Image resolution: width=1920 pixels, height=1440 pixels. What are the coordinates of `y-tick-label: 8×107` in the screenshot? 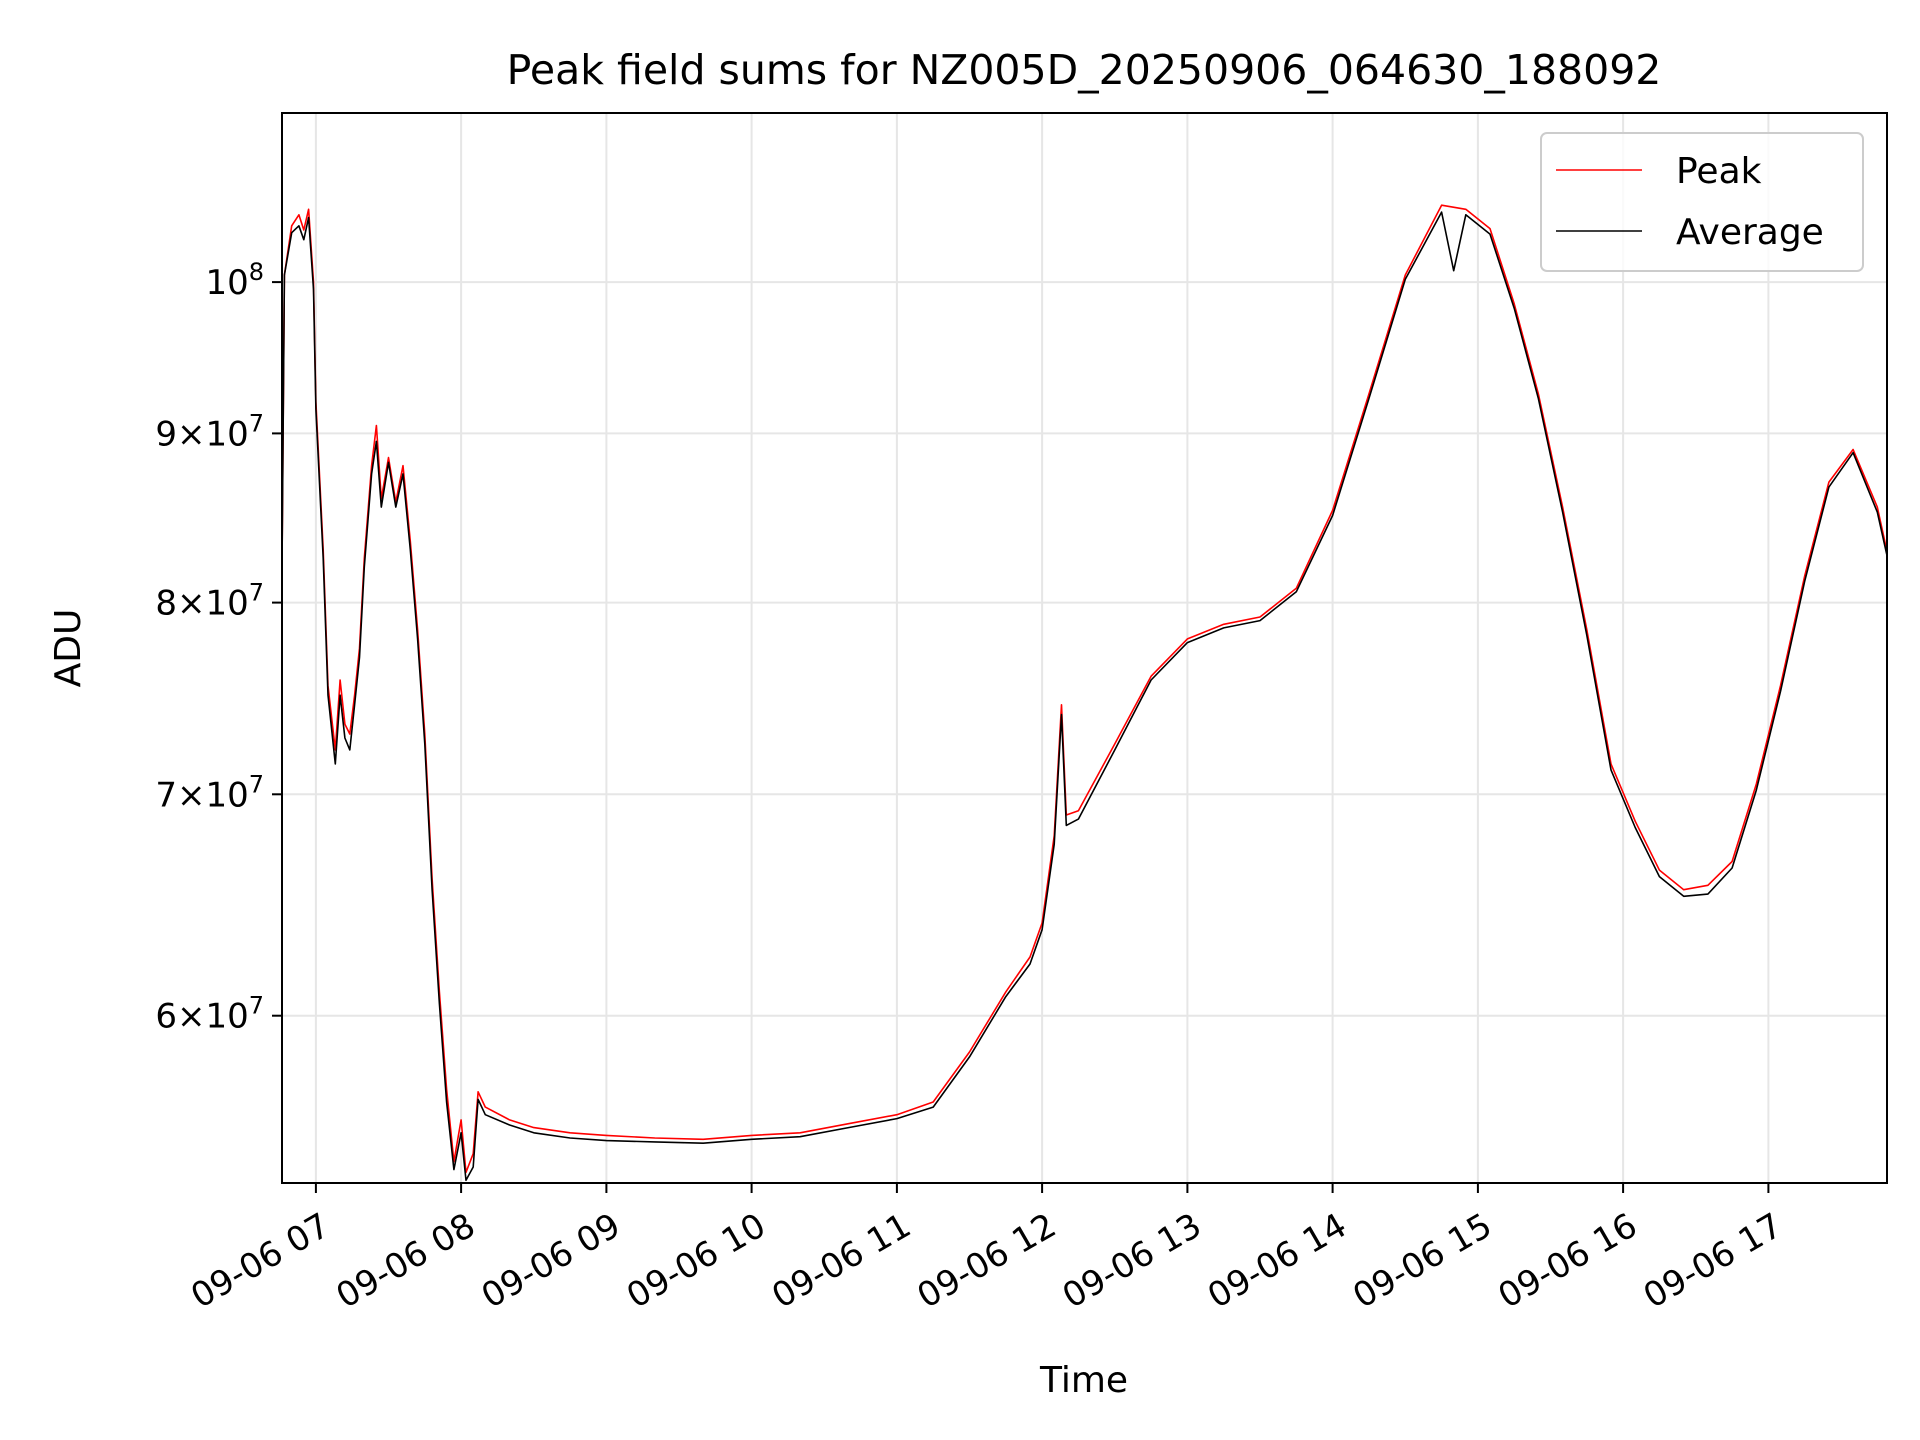 It's located at (209, 601).